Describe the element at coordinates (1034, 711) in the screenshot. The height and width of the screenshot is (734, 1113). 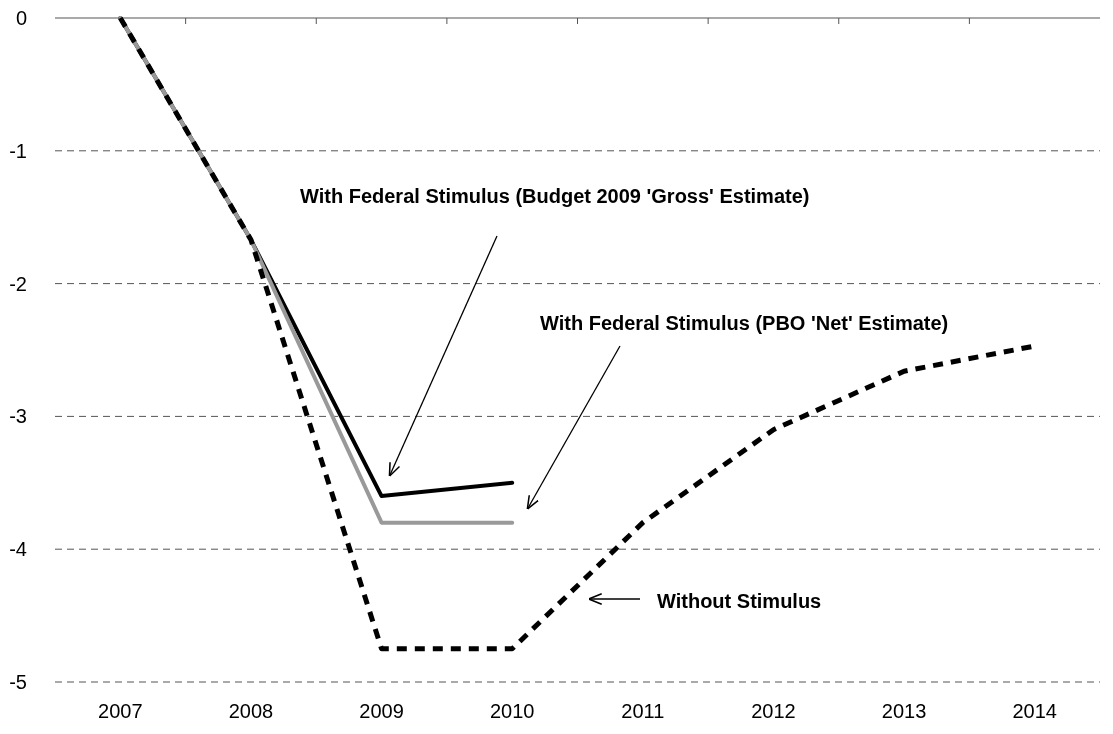
I see `x-tick-label: 2014` at that location.